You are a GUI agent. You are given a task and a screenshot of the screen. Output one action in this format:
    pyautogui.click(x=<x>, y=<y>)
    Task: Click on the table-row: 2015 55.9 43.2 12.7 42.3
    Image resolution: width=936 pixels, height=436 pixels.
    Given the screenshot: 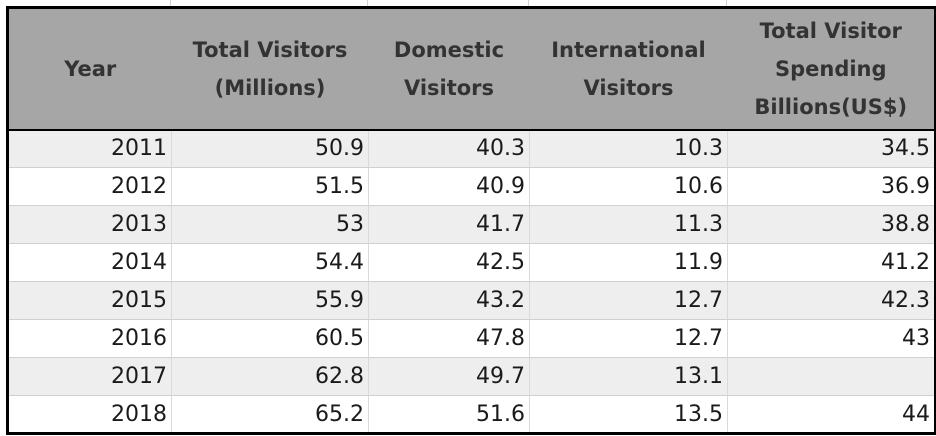 What is the action you would take?
    pyautogui.click(x=471, y=300)
    